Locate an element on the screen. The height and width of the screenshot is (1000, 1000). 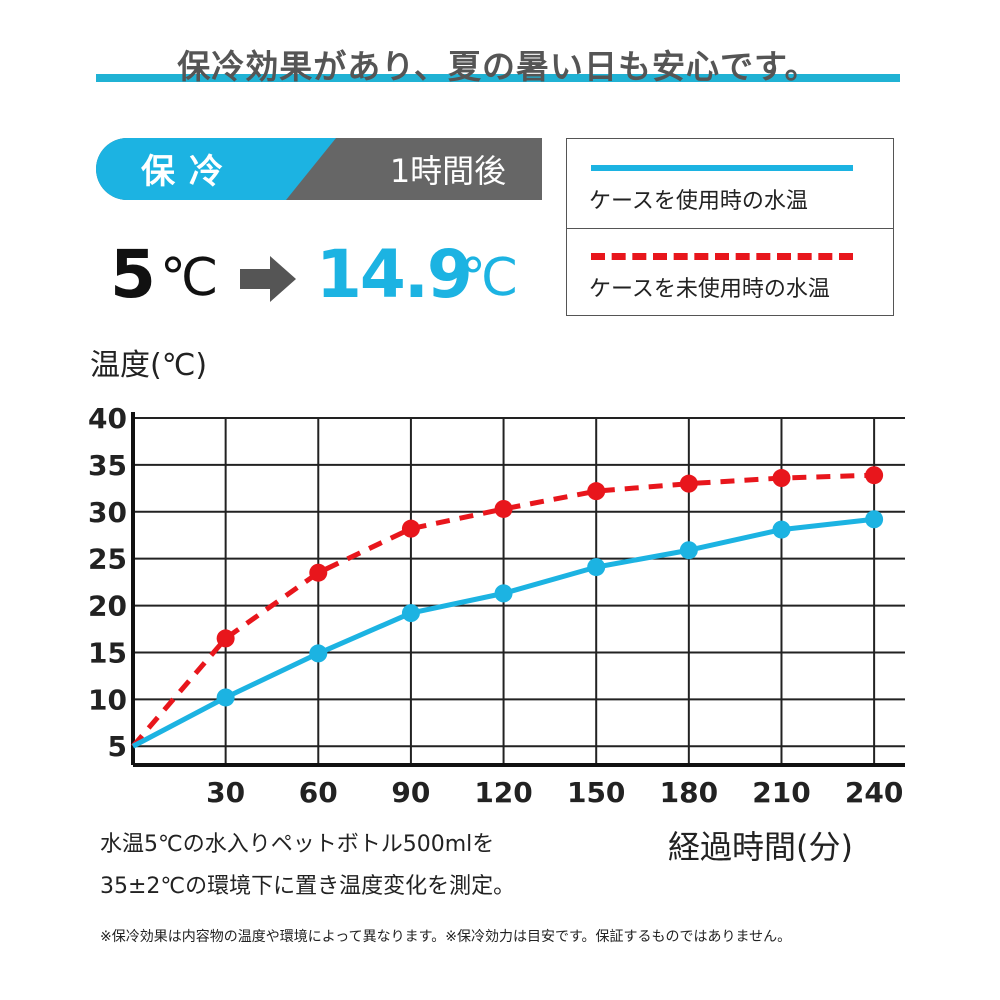
temp-to-unit: ℃ is located at coordinates (489, 278).